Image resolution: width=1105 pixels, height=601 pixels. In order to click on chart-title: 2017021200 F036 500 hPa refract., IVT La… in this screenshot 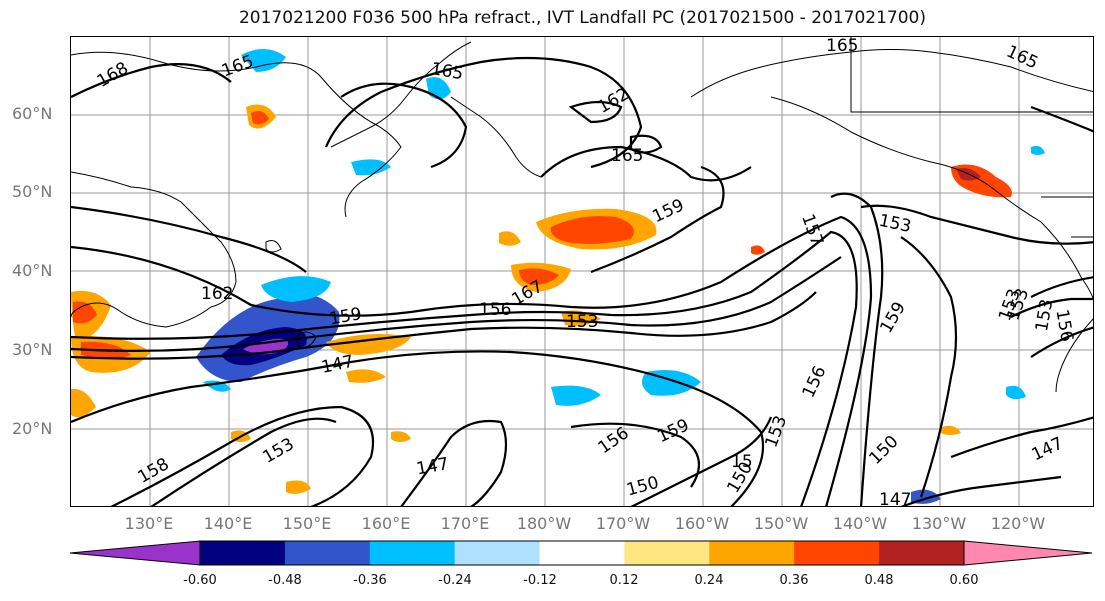, I will do `click(582, 18)`.